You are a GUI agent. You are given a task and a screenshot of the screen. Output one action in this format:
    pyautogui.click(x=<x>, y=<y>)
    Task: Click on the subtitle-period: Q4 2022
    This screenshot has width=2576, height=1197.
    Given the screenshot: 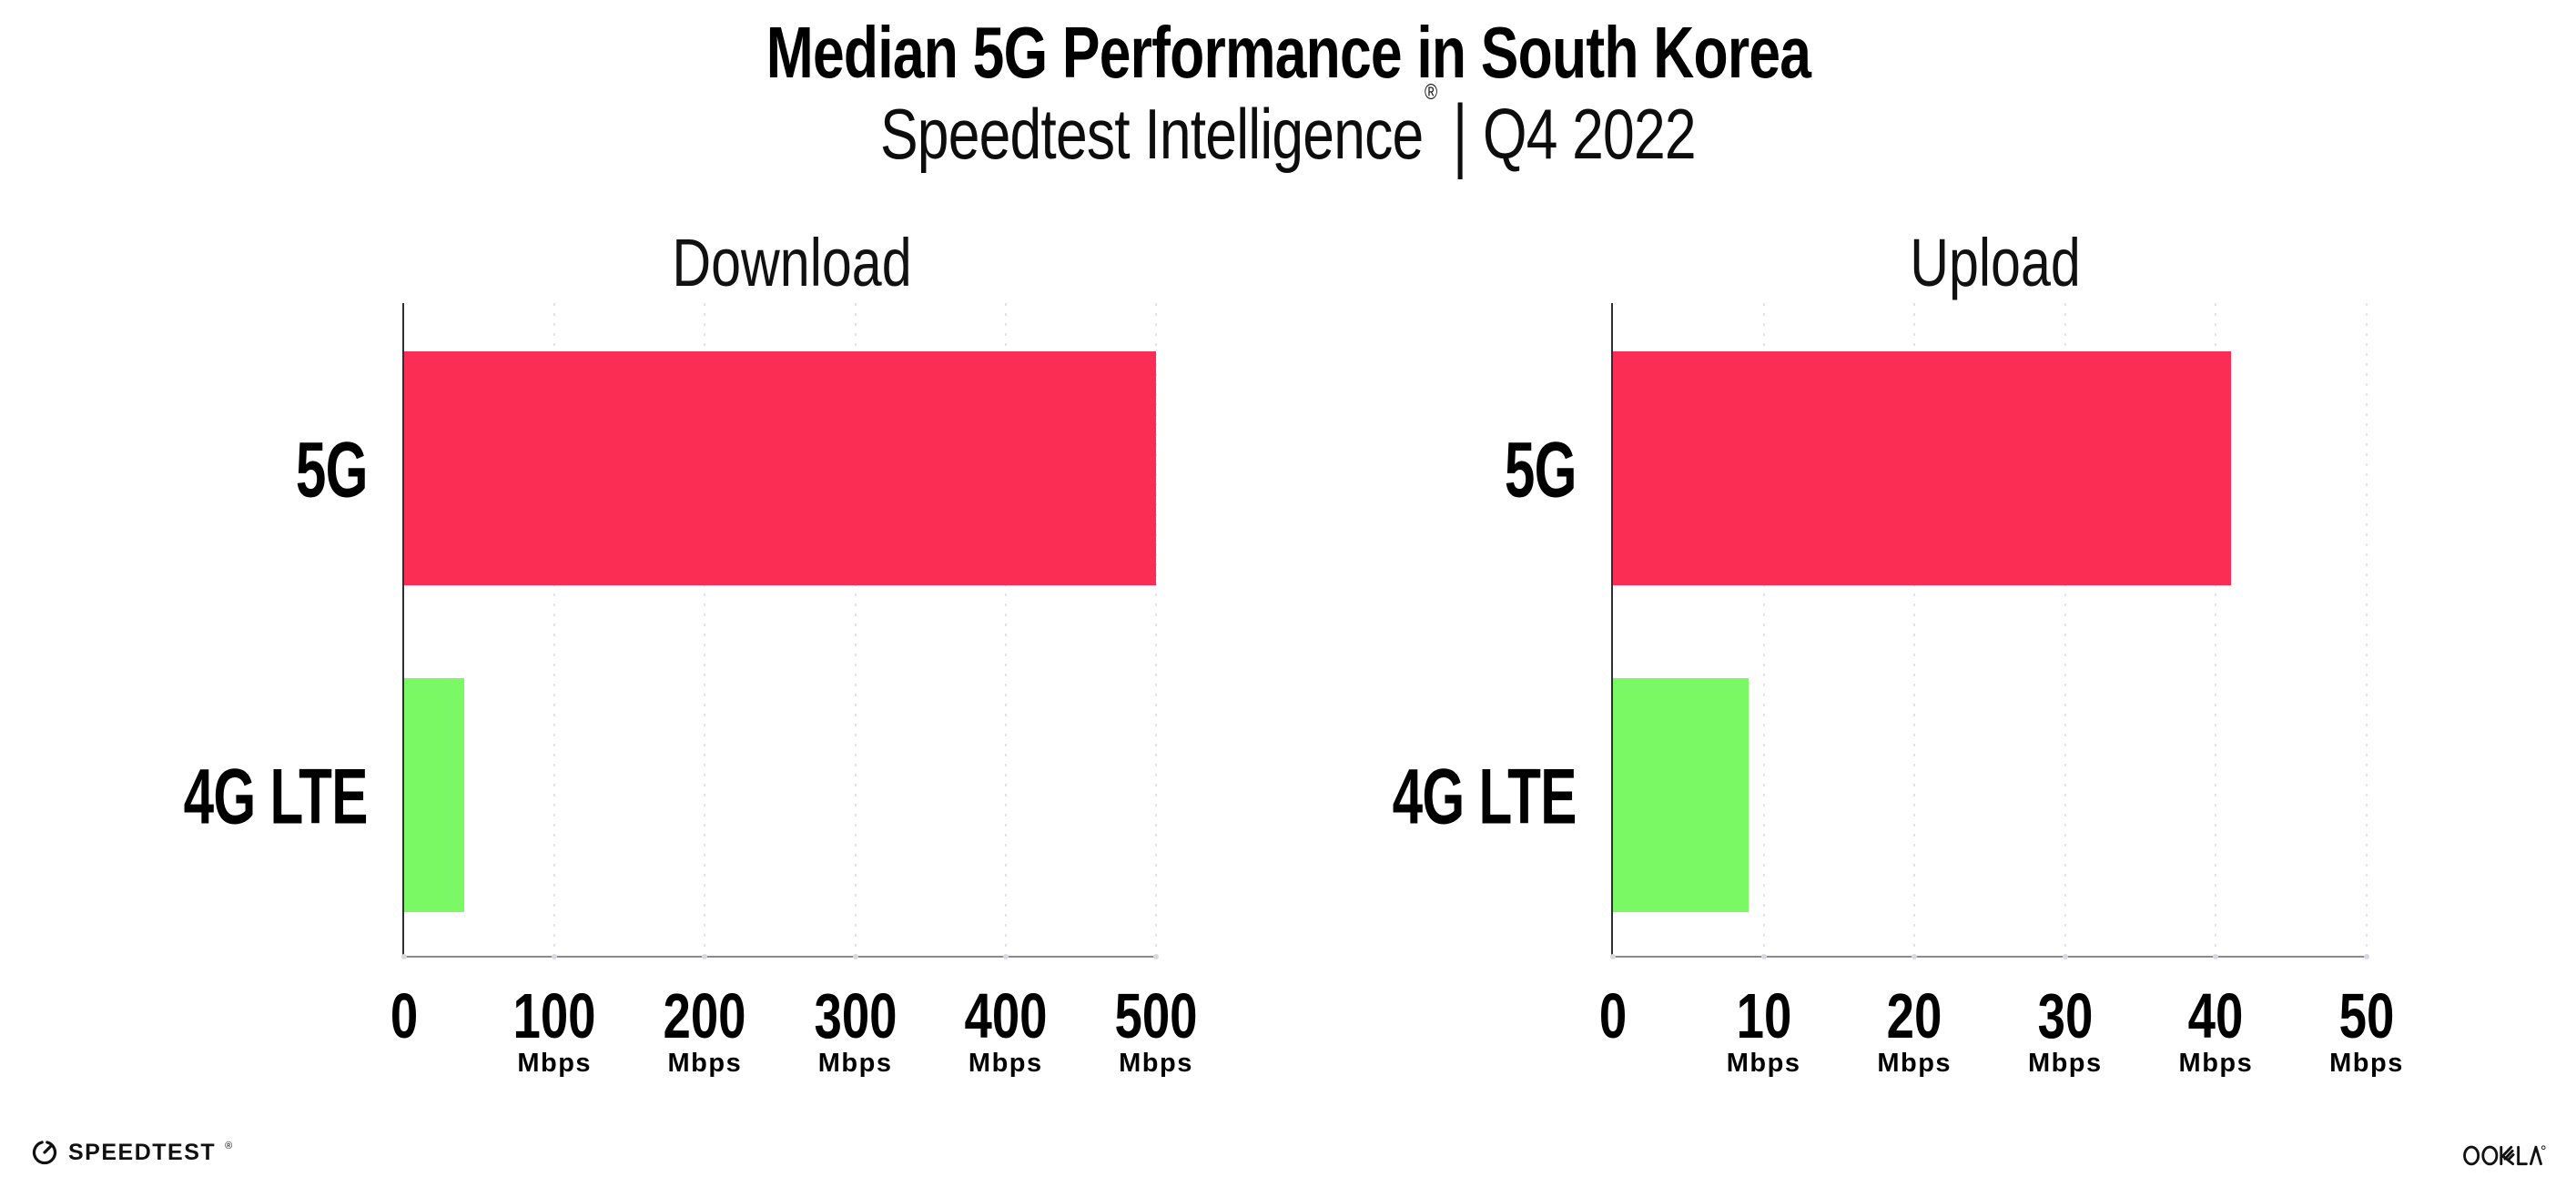 What is the action you would take?
    pyautogui.click(x=1590, y=134)
    